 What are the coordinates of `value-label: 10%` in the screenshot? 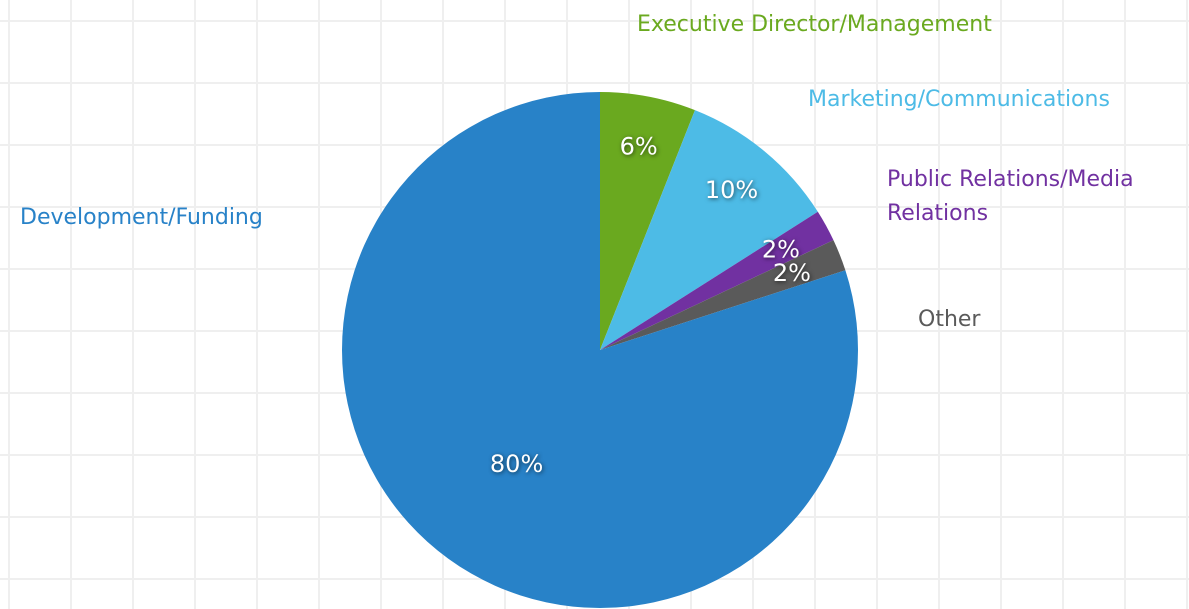 It's located at (731, 190).